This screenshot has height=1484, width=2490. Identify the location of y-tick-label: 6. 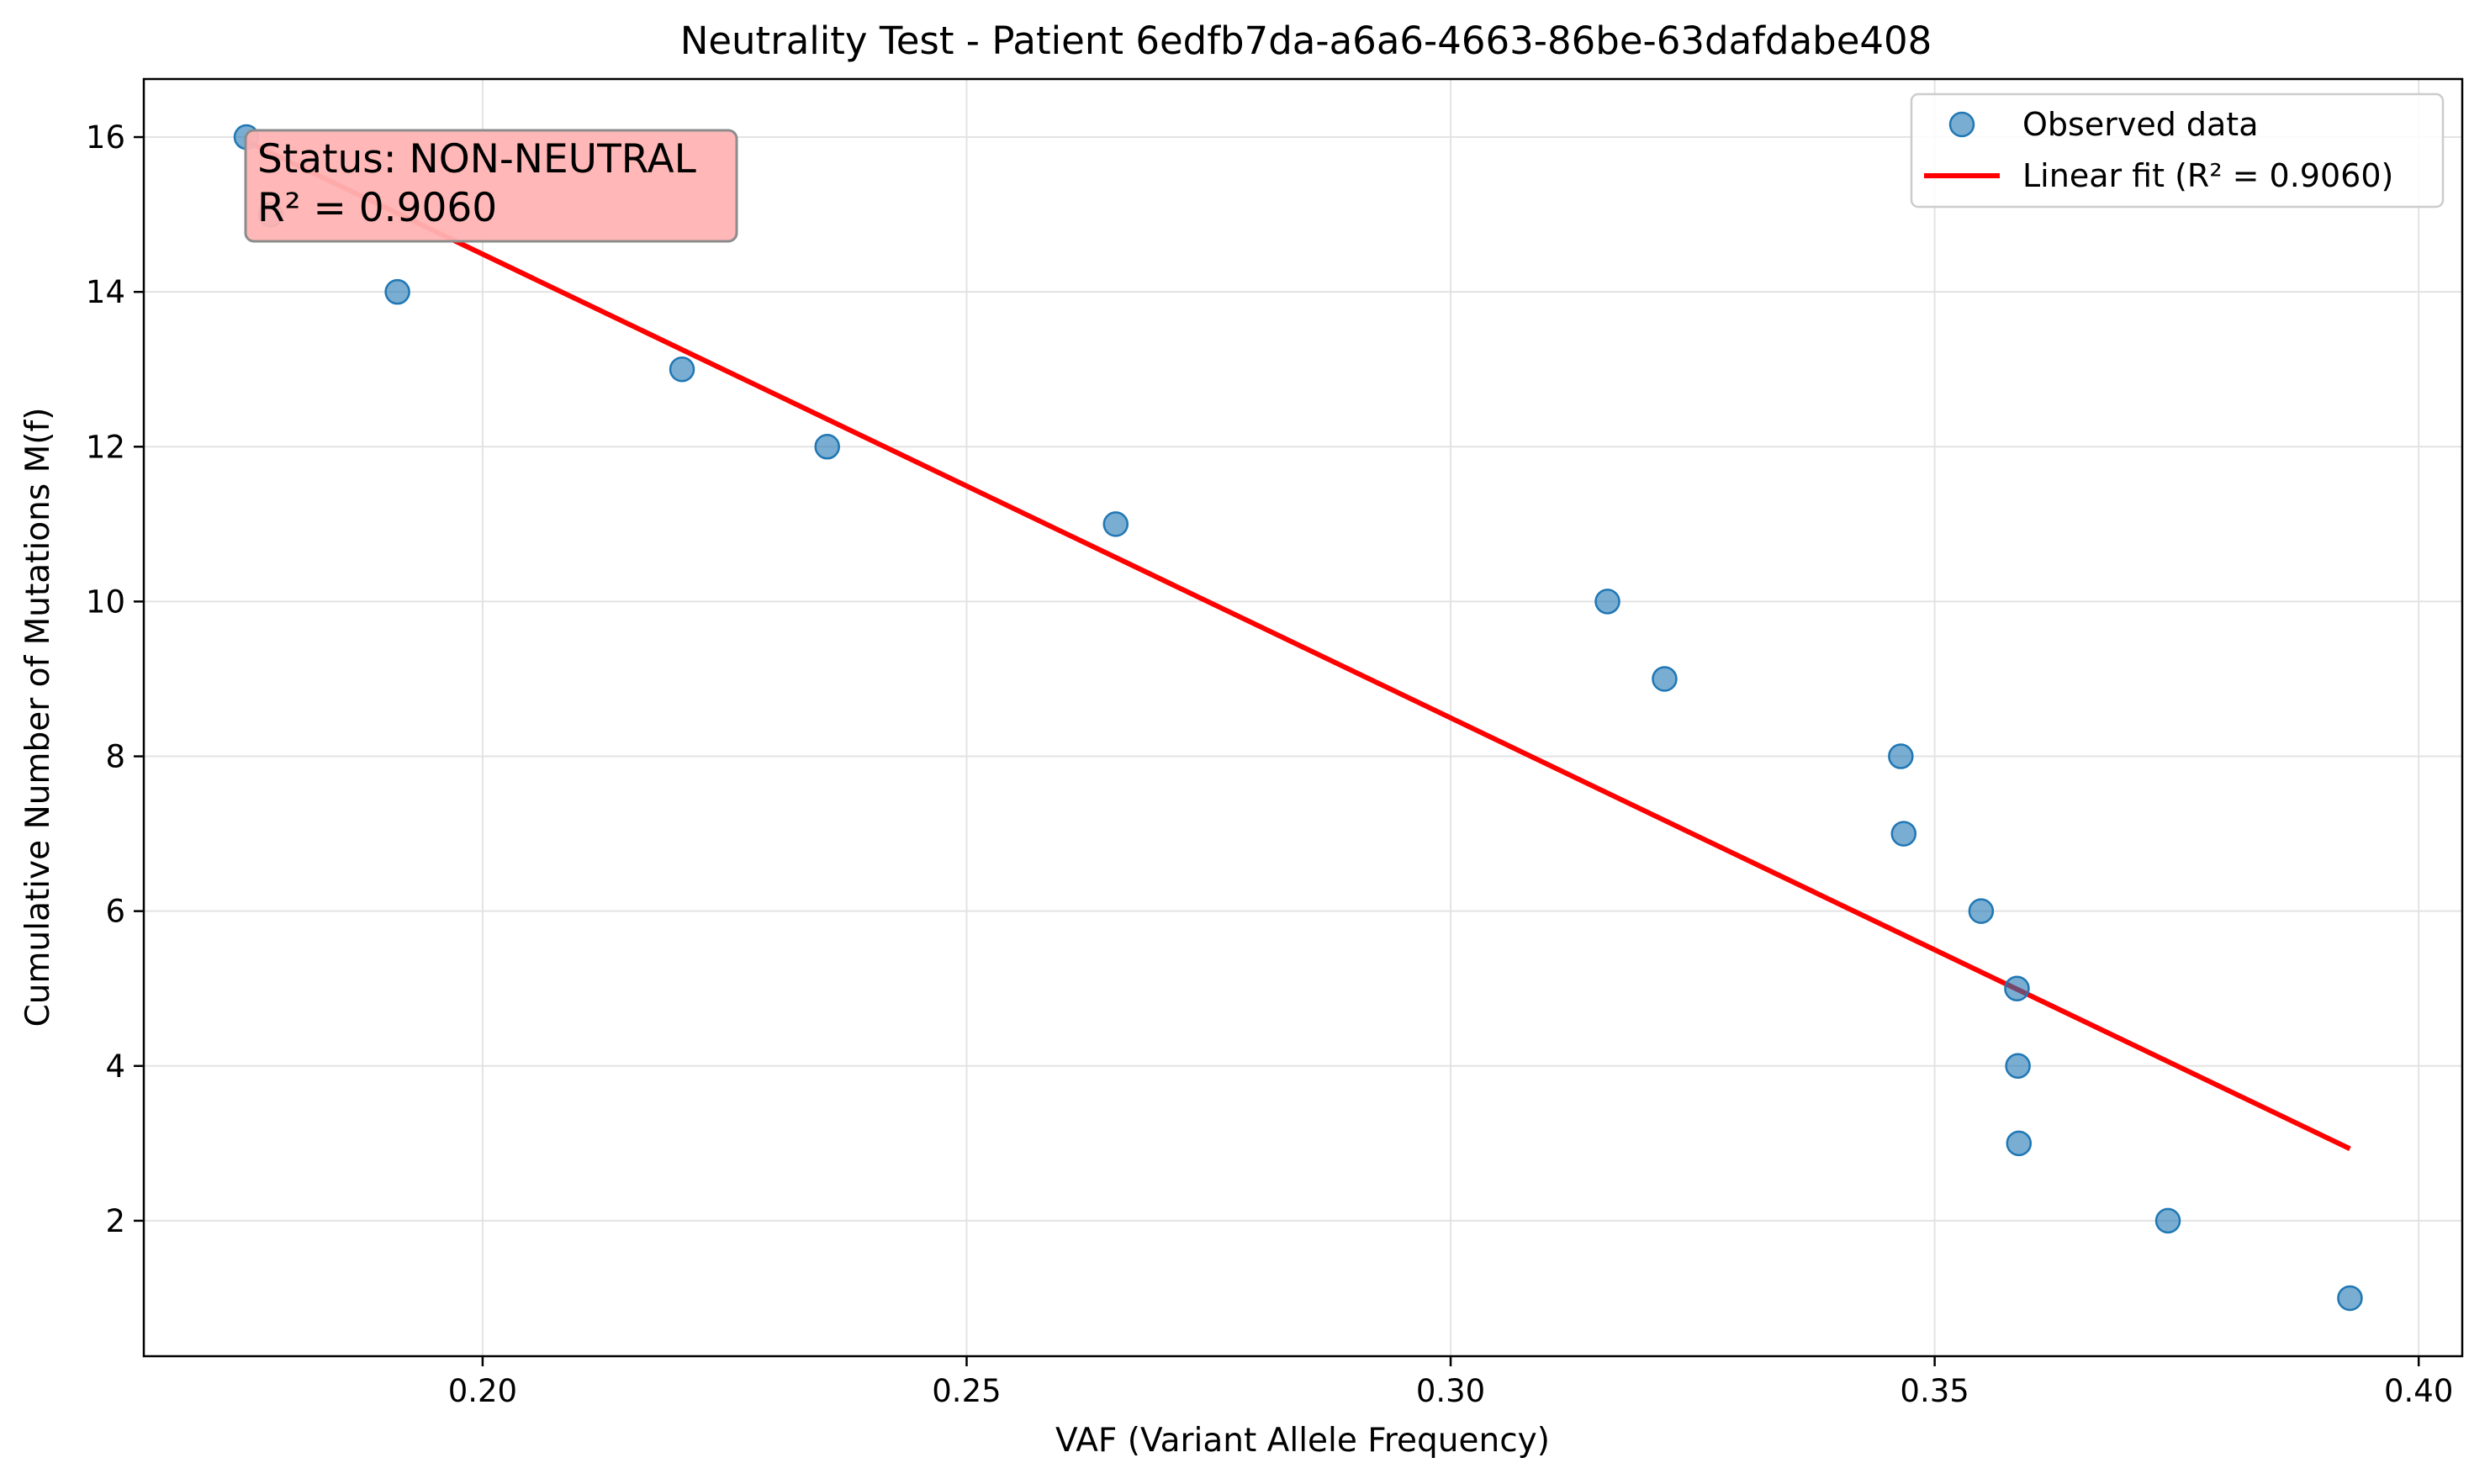
(115, 912).